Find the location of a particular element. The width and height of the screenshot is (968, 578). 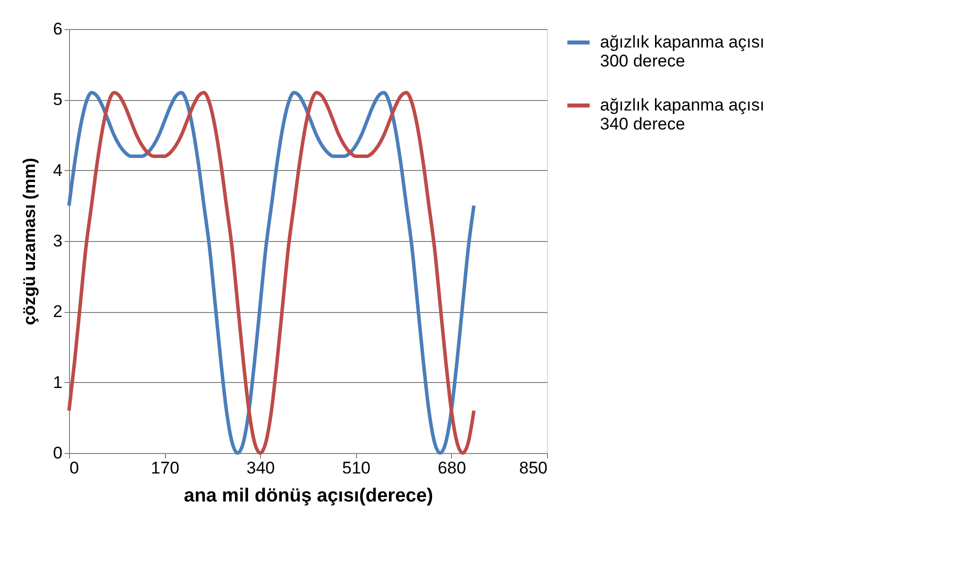

y-tick-label: 1 is located at coordinates (57, 382).